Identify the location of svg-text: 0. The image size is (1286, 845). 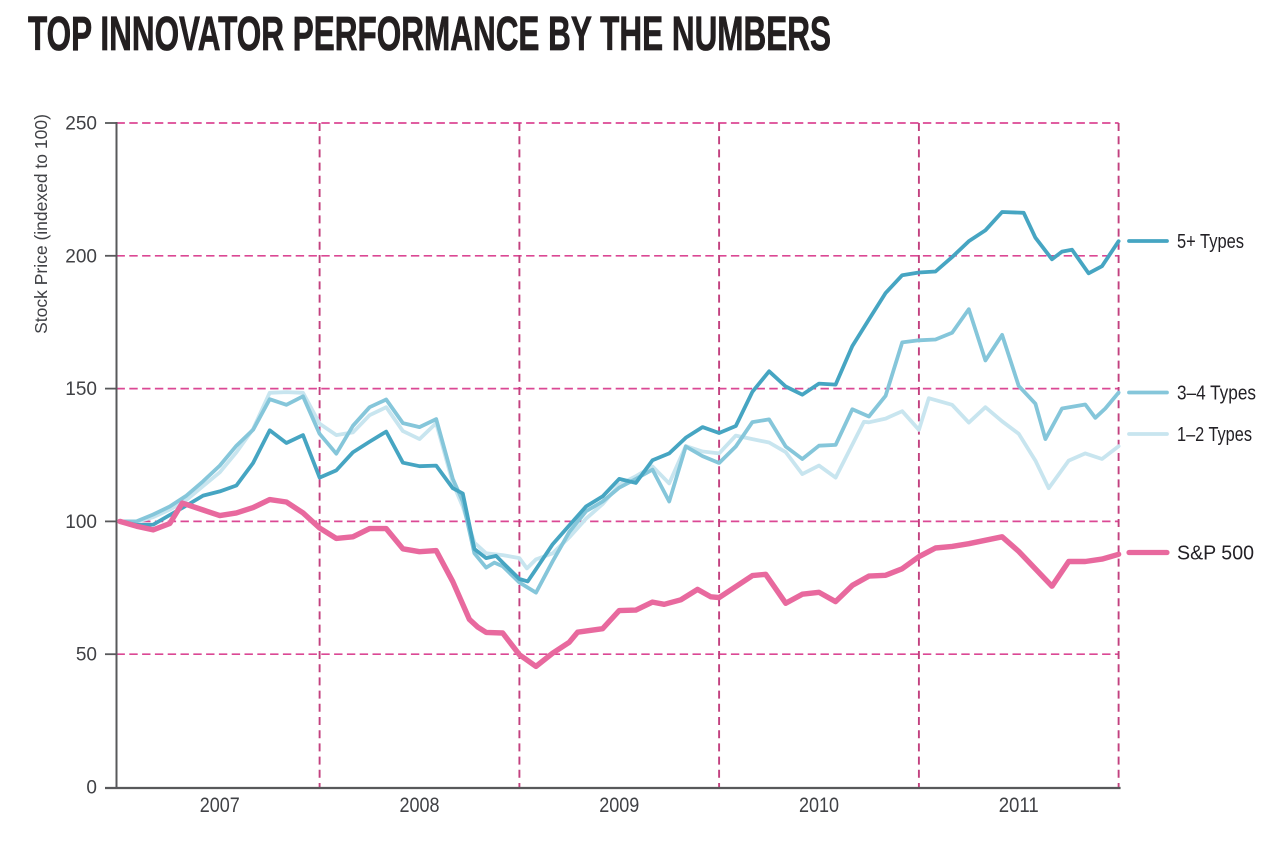
(91, 788).